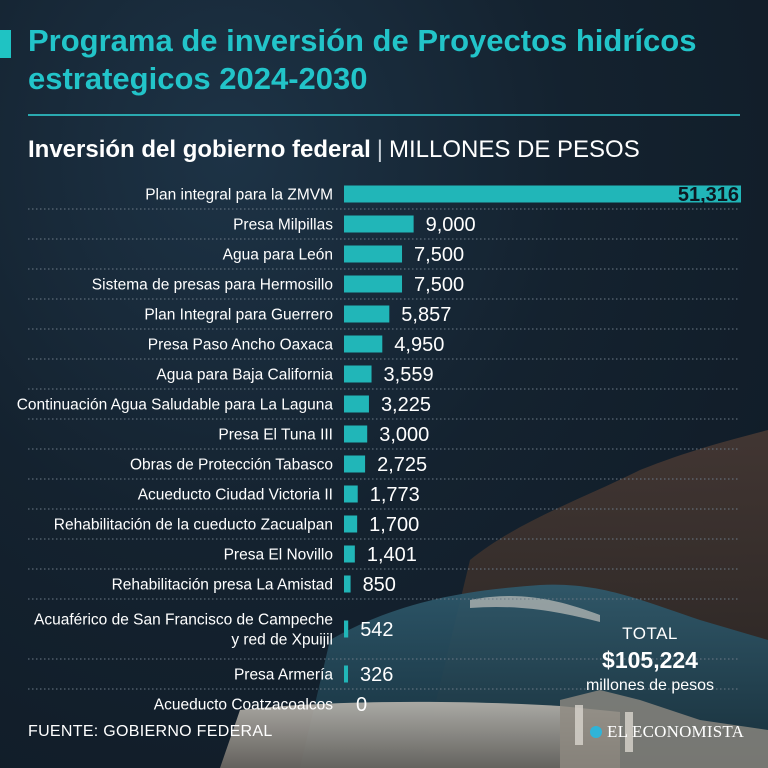 Image resolution: width=768 pixels, height=768 pixels. Describe the element at coordinates (199, 149) in the screenshot. I see `chart-subtitle-main: Inversión del gobierno federal` at that location.